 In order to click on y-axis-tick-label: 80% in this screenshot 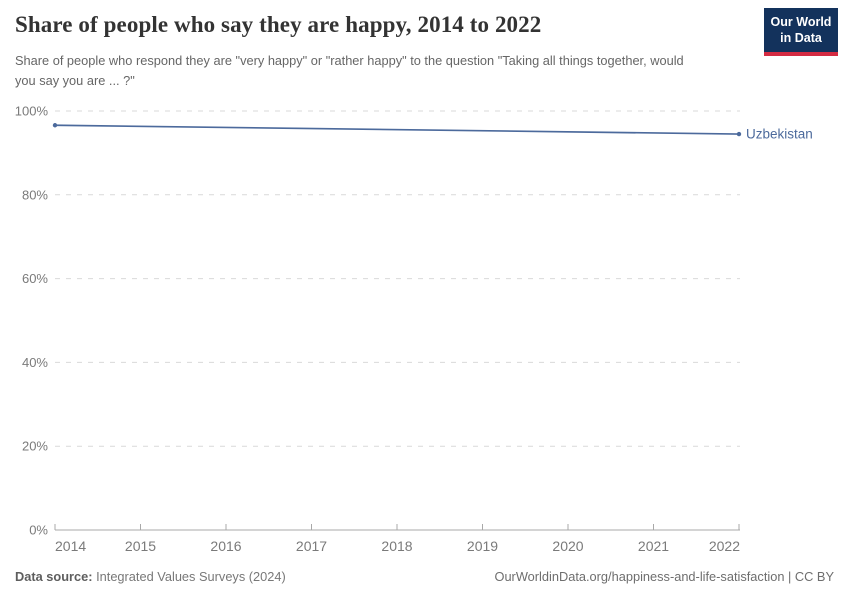, I will do `click(35, 194)`.